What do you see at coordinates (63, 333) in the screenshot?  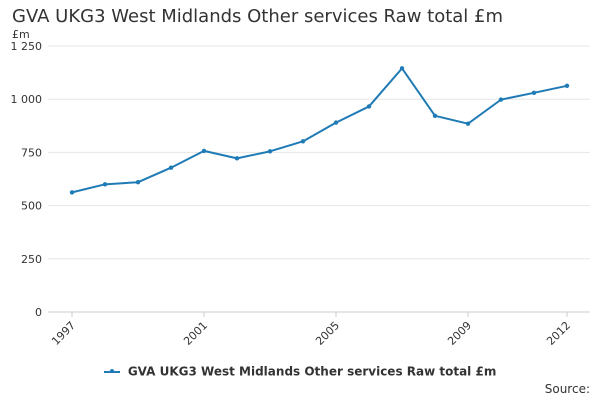 I see `x-tick-label: 1997` at bounding box center [63, 333].